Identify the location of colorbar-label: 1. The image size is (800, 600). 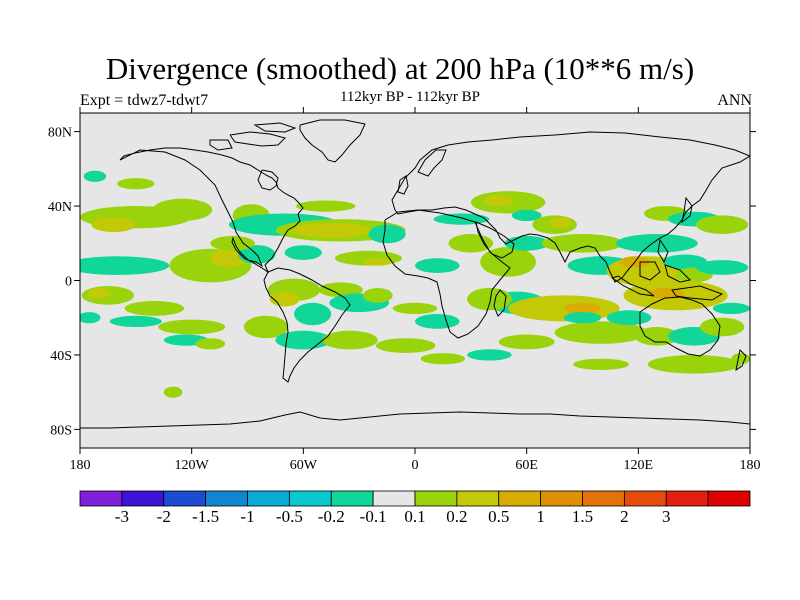
(540, 516).